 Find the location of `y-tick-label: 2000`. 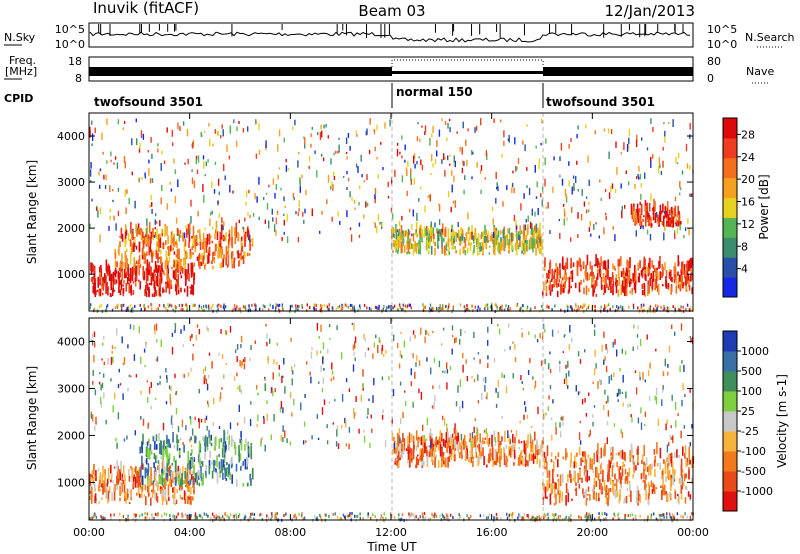

y-tick-label: 2000 is located at coordinates (71, 228).